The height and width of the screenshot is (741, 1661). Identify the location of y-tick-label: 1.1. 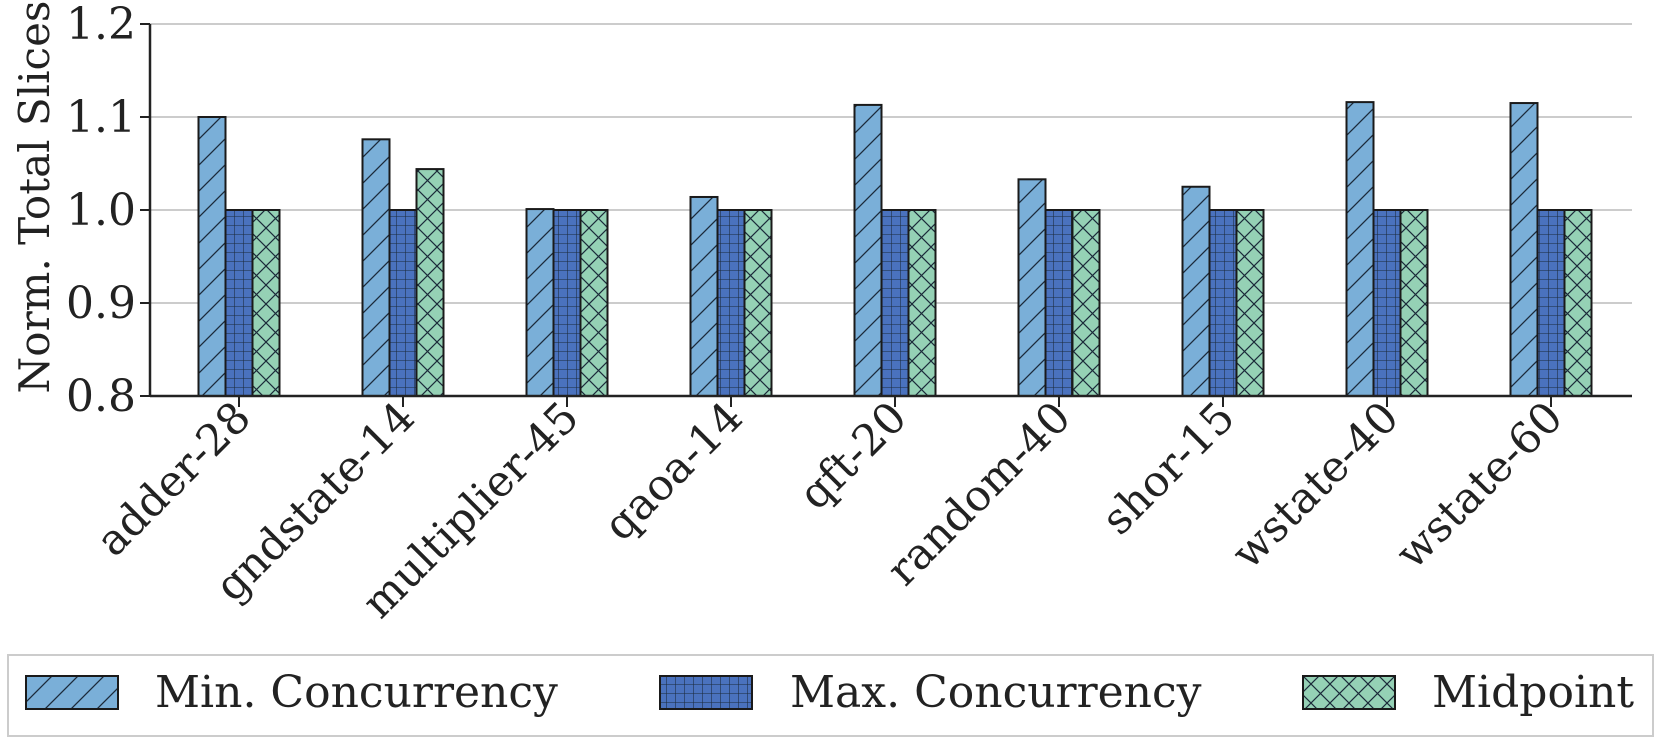
(101, 117).